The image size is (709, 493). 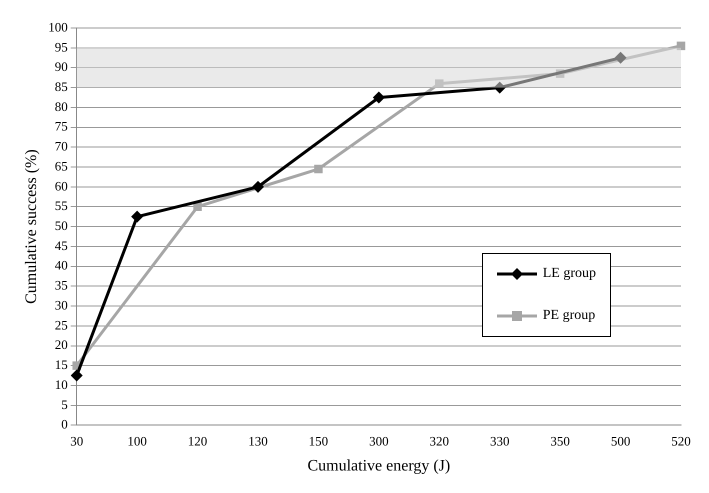 What do you see at coordinates (61, 86) in the screenshot?
I see `y-tick-label: 85` at bounding box center [61, 86].